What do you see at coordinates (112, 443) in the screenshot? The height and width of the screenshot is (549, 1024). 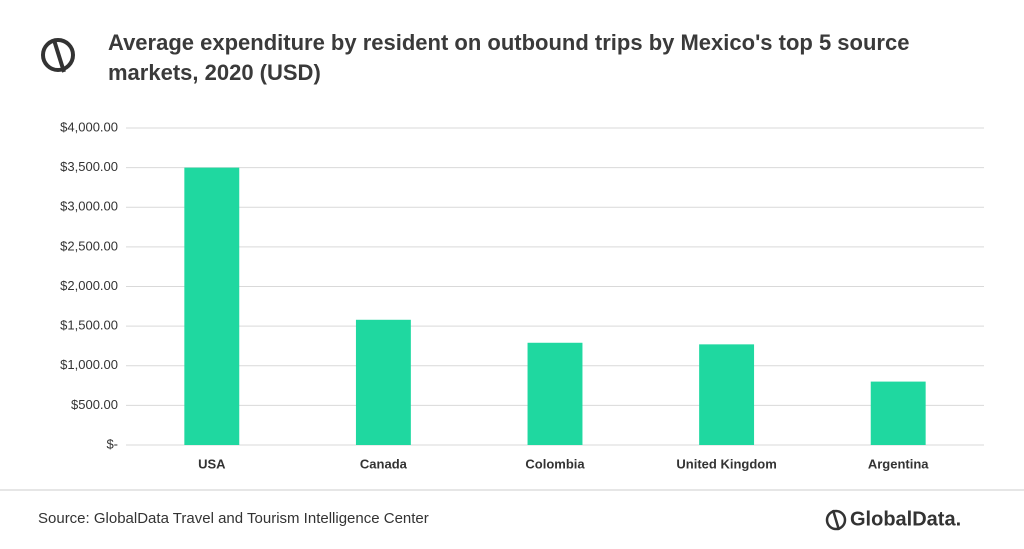 I see `y-tick-label: $-` at bounding box center [112, 443].